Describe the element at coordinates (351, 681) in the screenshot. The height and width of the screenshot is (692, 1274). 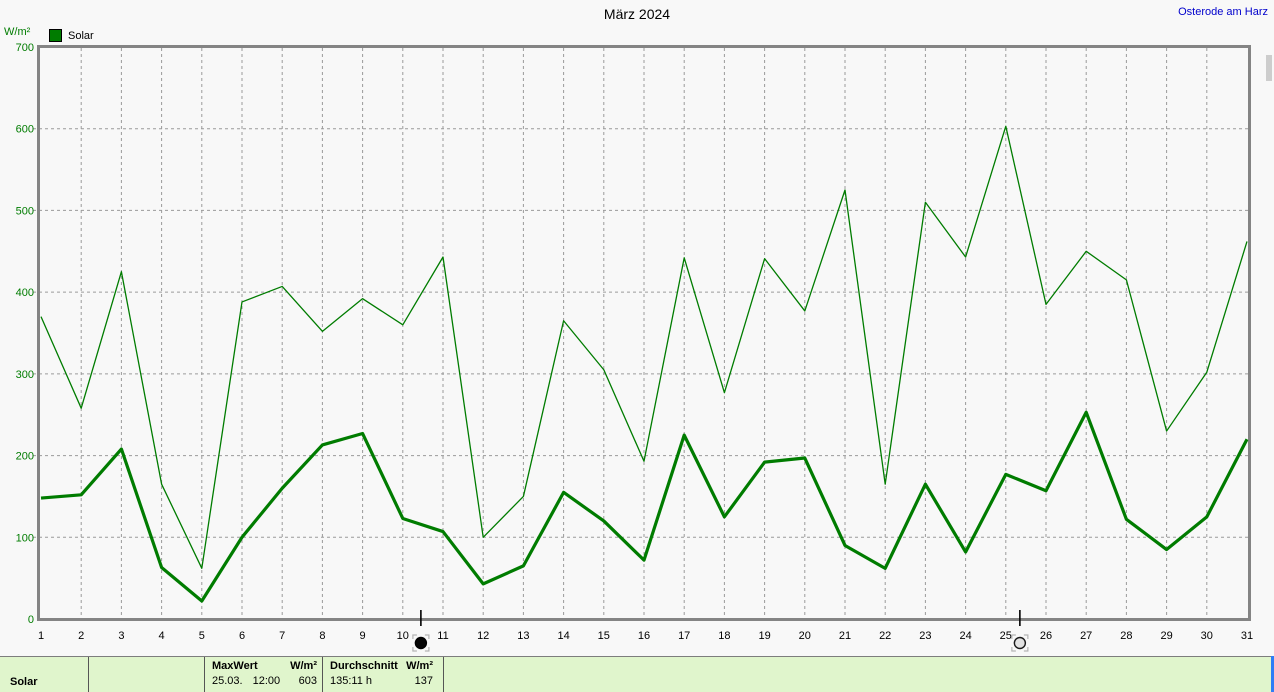
I see `durchschnitt-duration: 135:11 h` at that location.